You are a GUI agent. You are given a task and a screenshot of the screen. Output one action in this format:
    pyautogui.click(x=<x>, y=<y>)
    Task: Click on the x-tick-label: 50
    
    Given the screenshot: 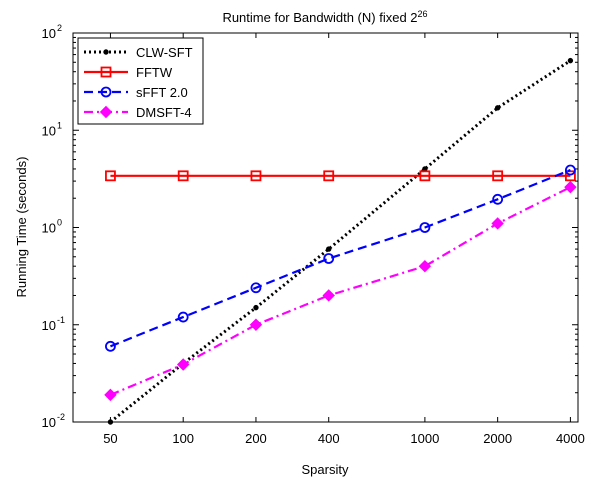 What is the action you would take?
    pyautogui.click(x=110, y=438)
    